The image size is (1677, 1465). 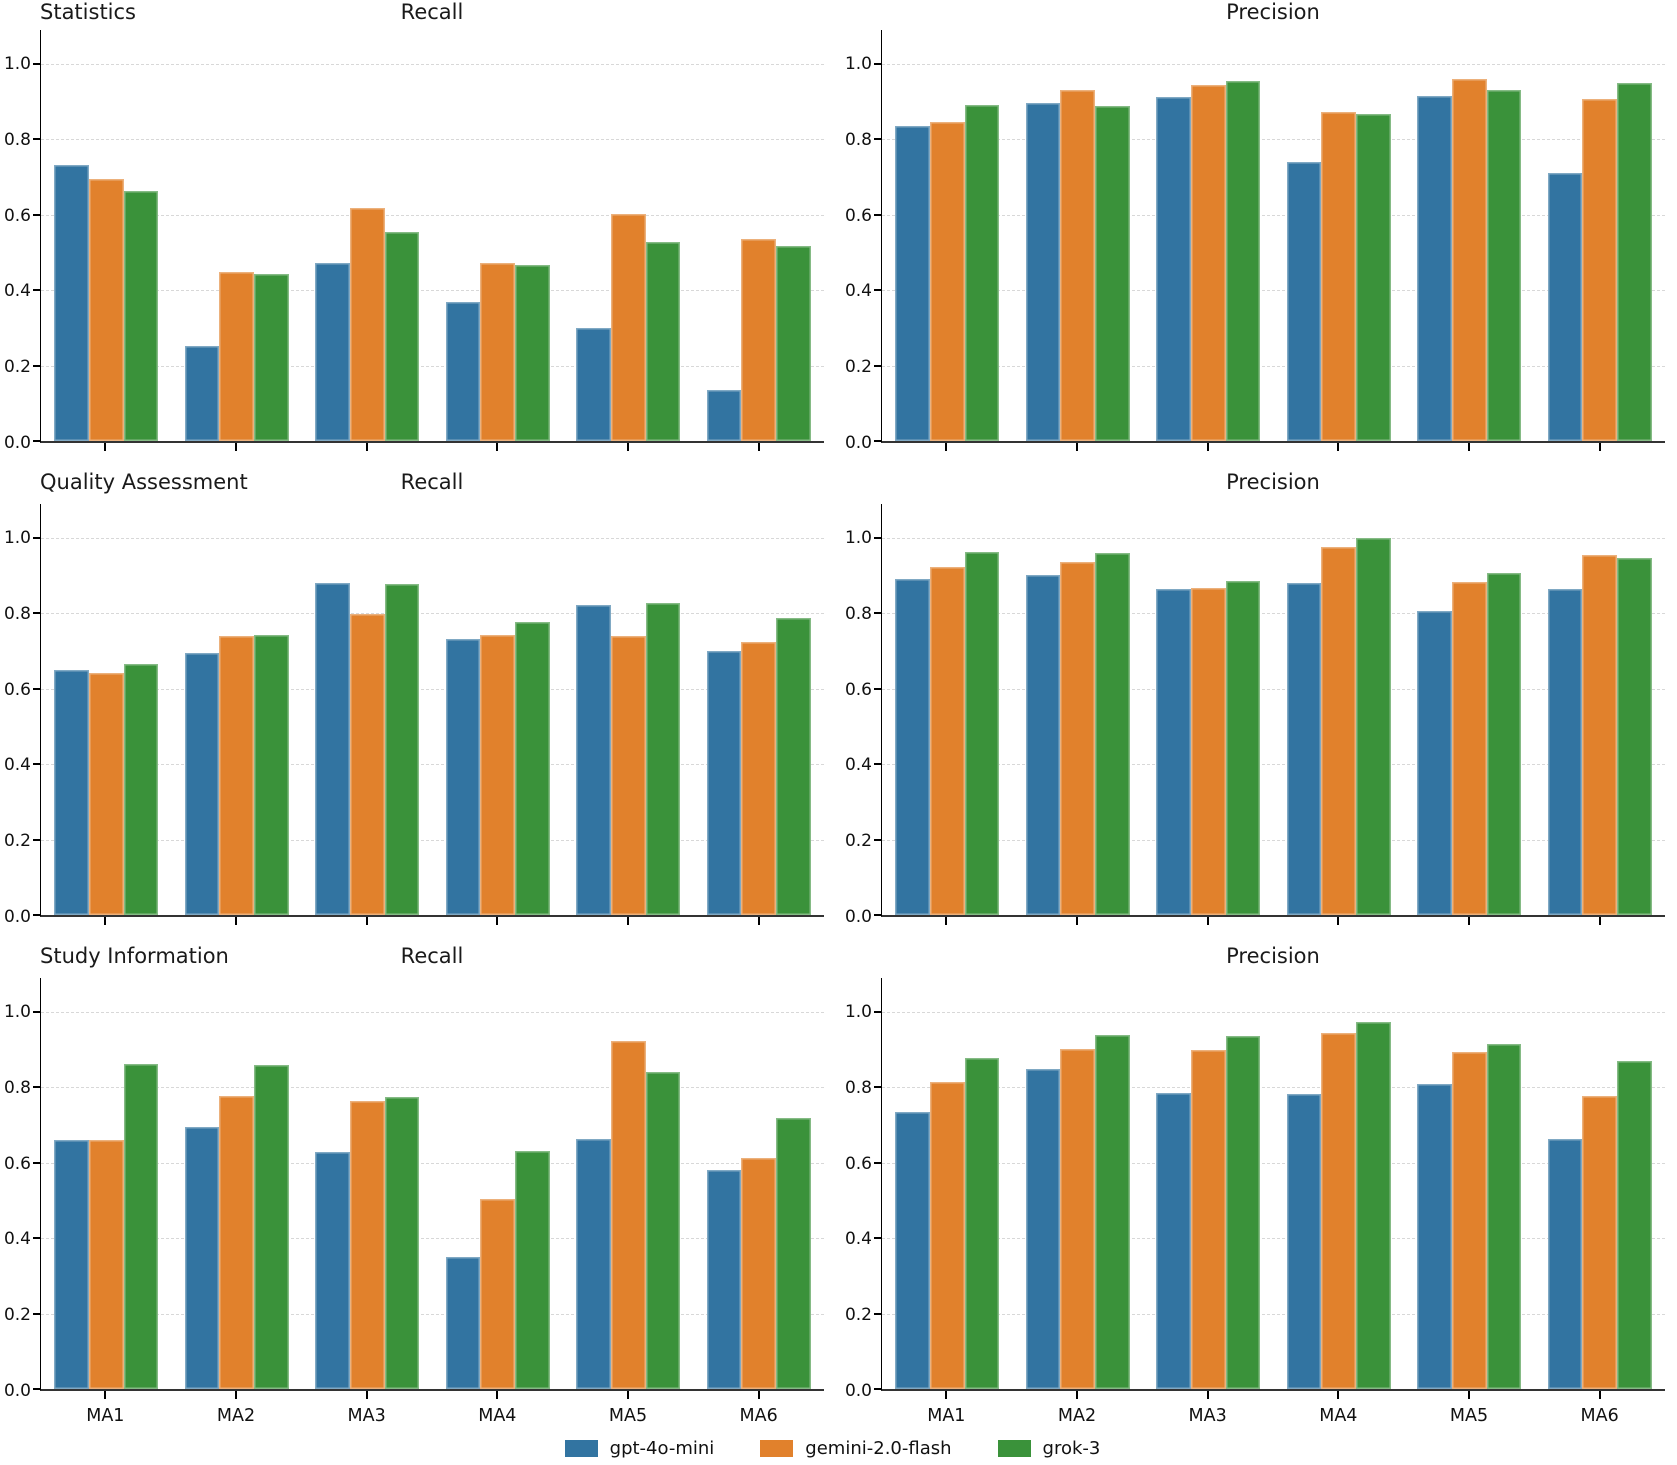 What do you see at coordinates (724, 415) in the screenshot?
I see `bar-gpt-4o-mini-MA6` at bounding box center [724, 415].